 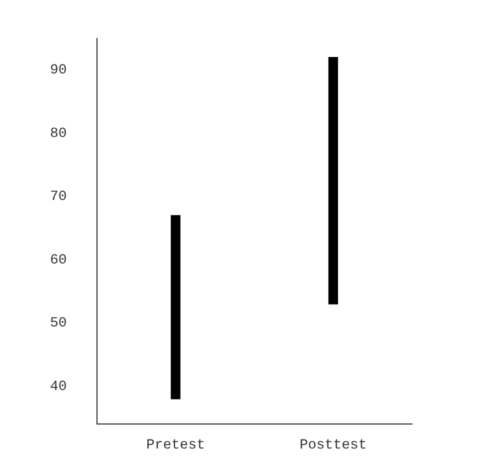 What do you see at coordinates (58, 134) in the screenshot?
I see `y-tick-label: 80` at bounding box center [58, 134].